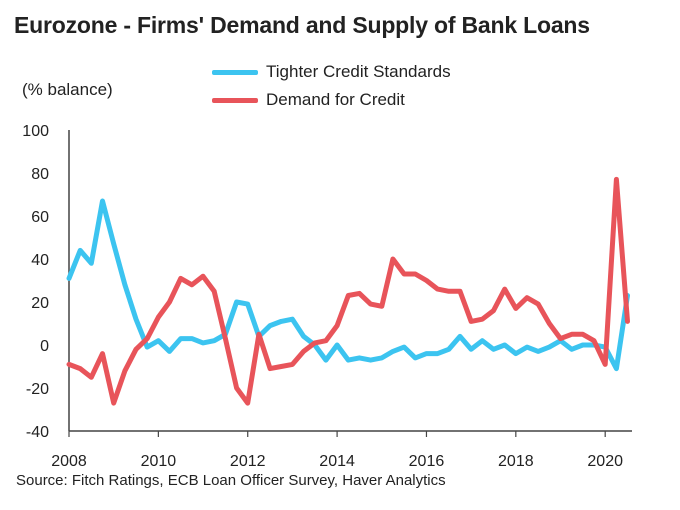 This screenshot has height=510, width=680. Describe the element at coordinates (40, 217) in the screenshot. I see `y-tick-label: 60` at that location.